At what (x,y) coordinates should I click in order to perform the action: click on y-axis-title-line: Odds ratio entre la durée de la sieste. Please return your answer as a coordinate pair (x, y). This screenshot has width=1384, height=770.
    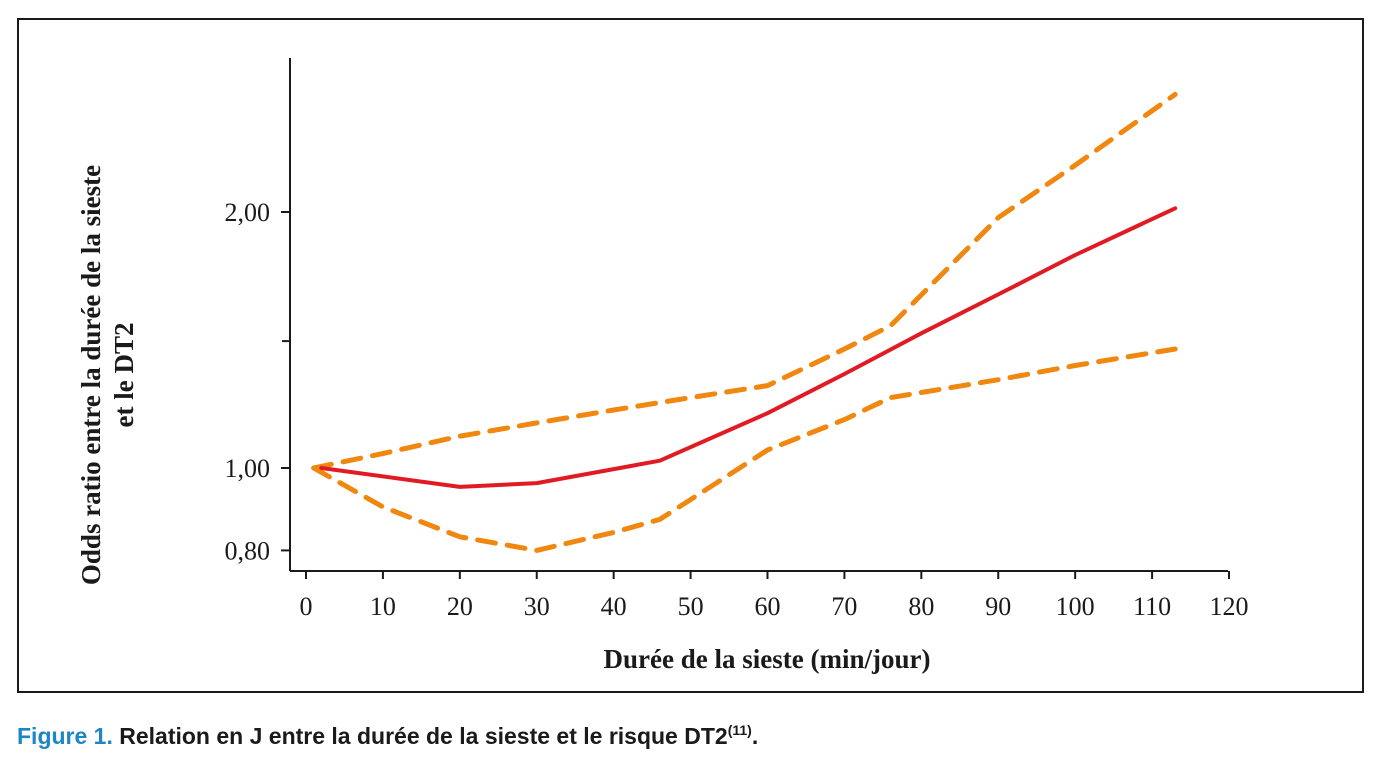
    Looking at the image, I should click on (91, 375).